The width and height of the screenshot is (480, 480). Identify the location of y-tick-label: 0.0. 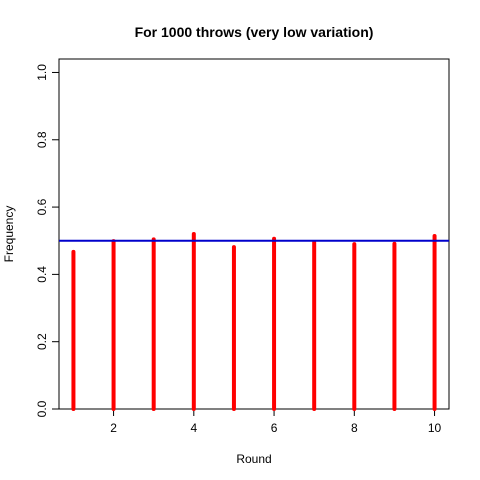
(42, 408).